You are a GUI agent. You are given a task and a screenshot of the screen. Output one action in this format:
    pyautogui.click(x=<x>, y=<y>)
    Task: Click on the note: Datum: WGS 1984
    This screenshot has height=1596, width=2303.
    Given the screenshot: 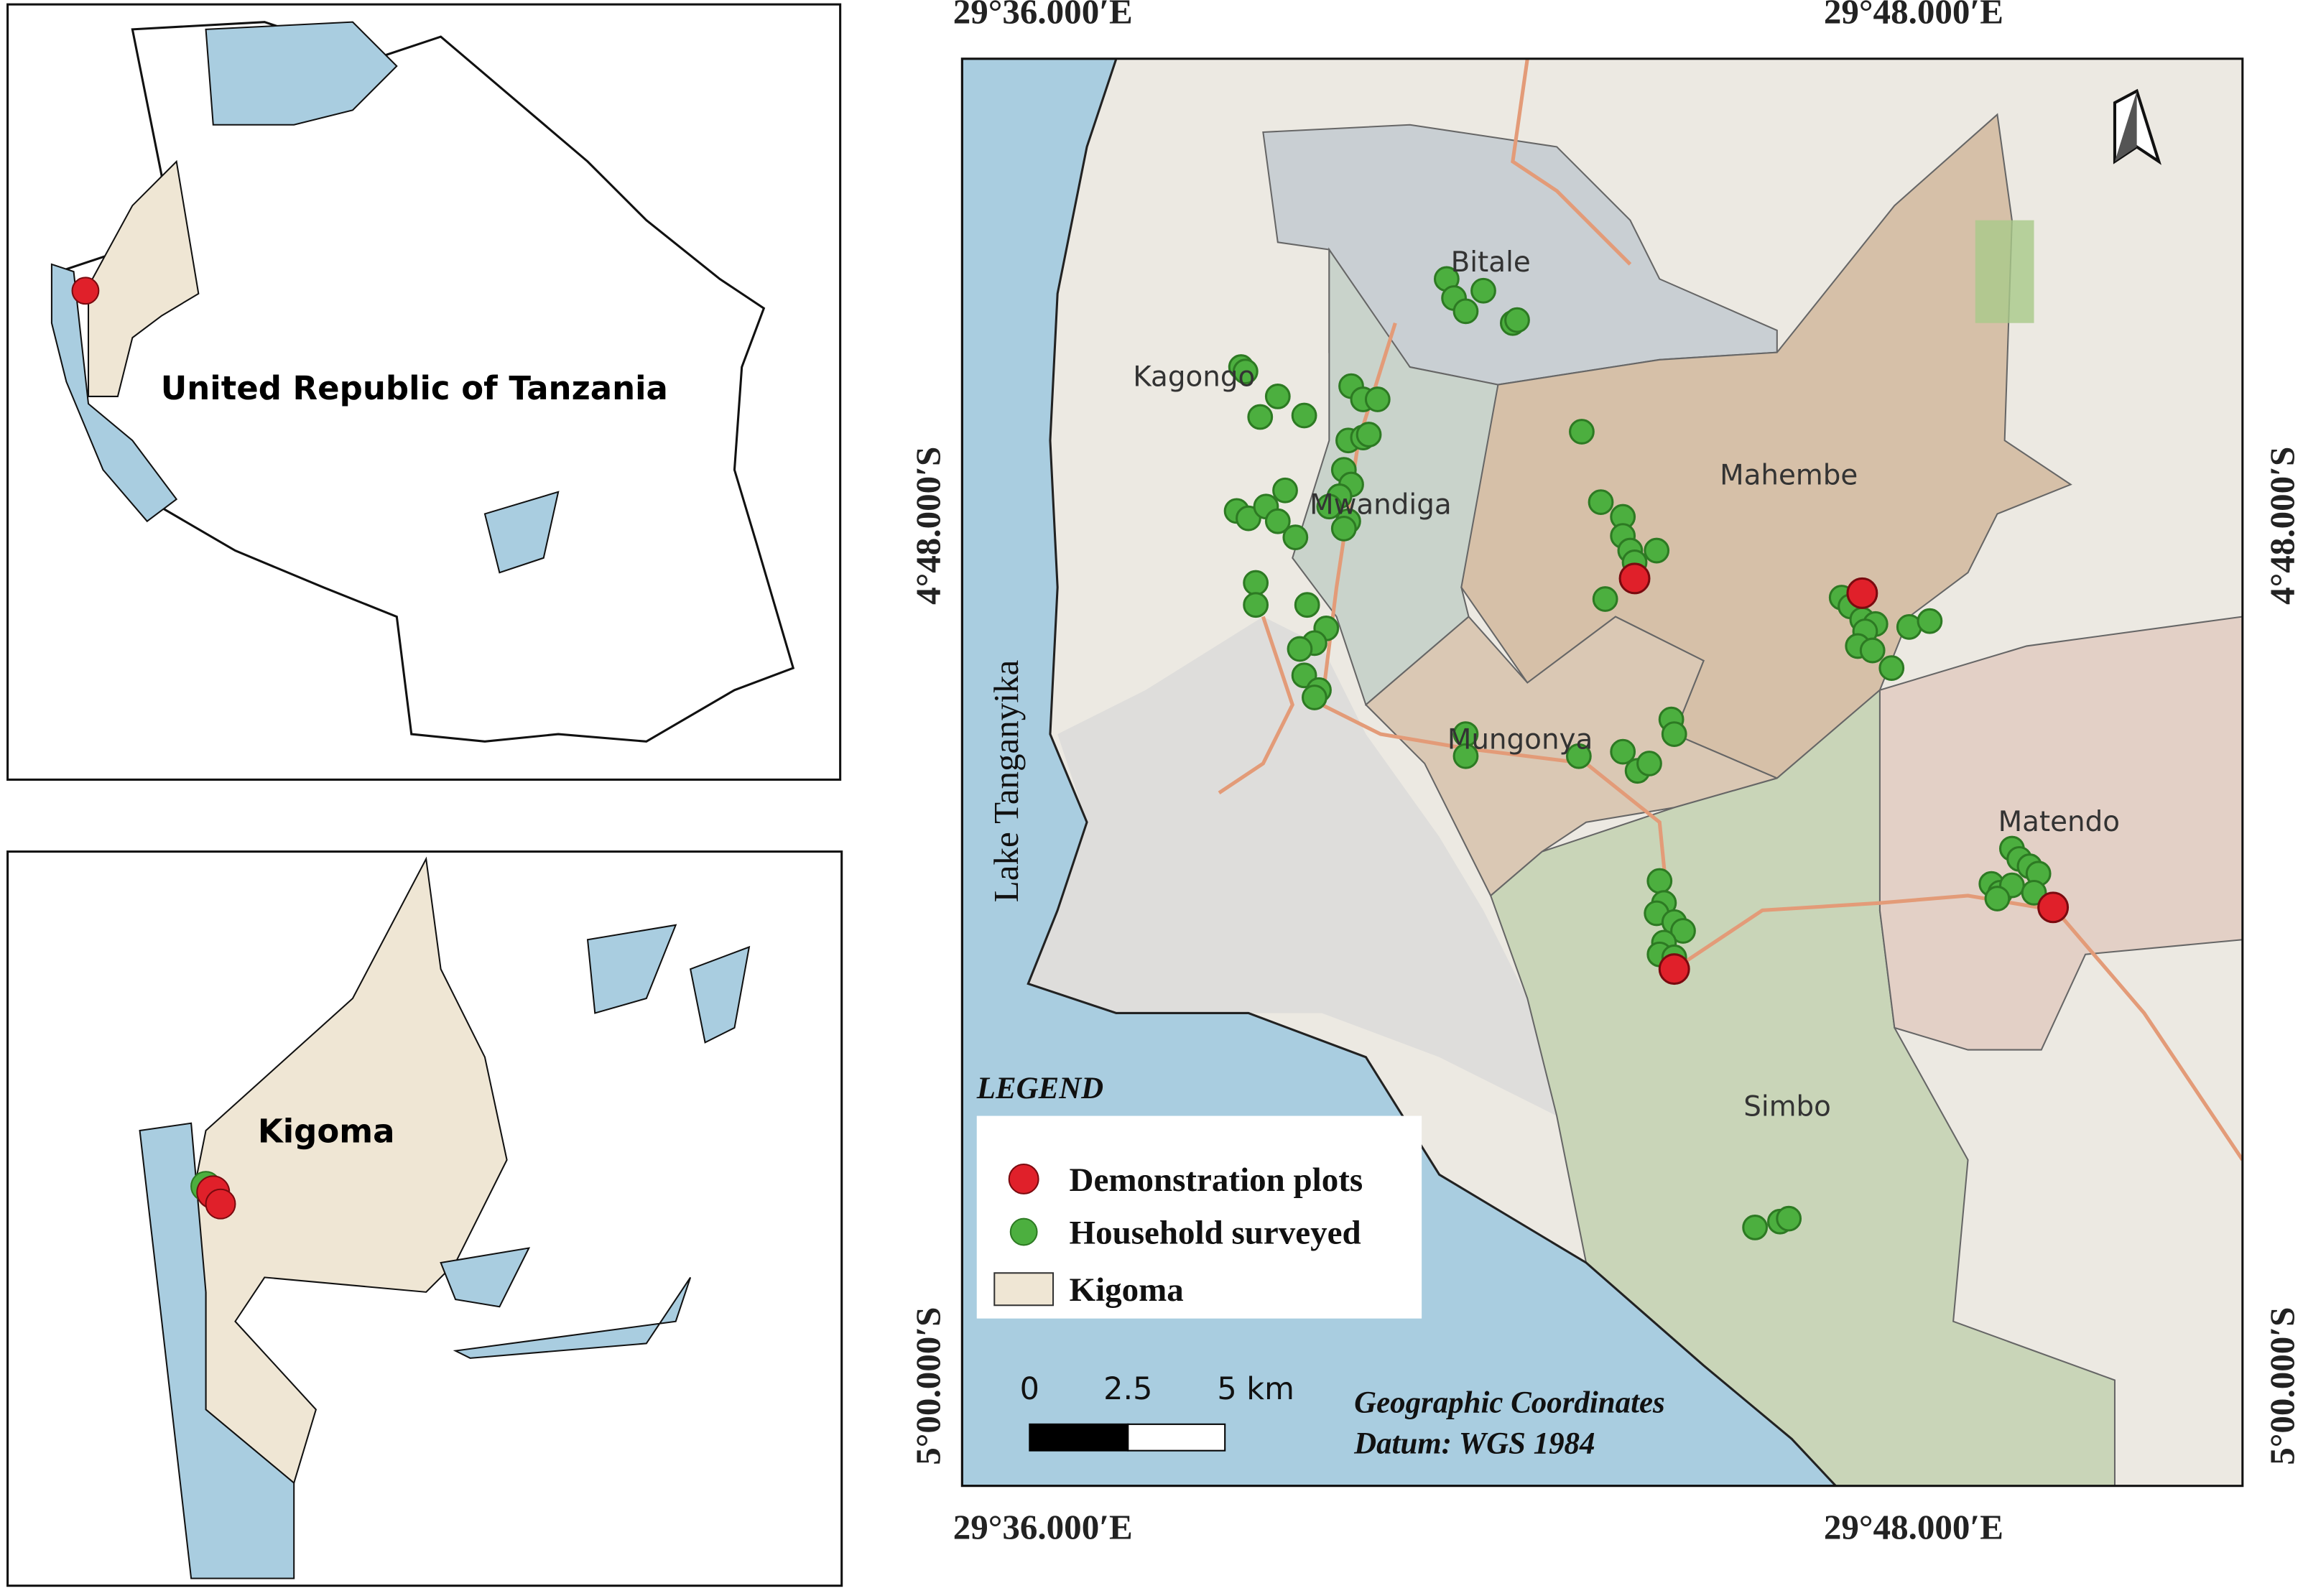 What is the action you would take?
    pyautogui.click(x=1474, y=1444)
    